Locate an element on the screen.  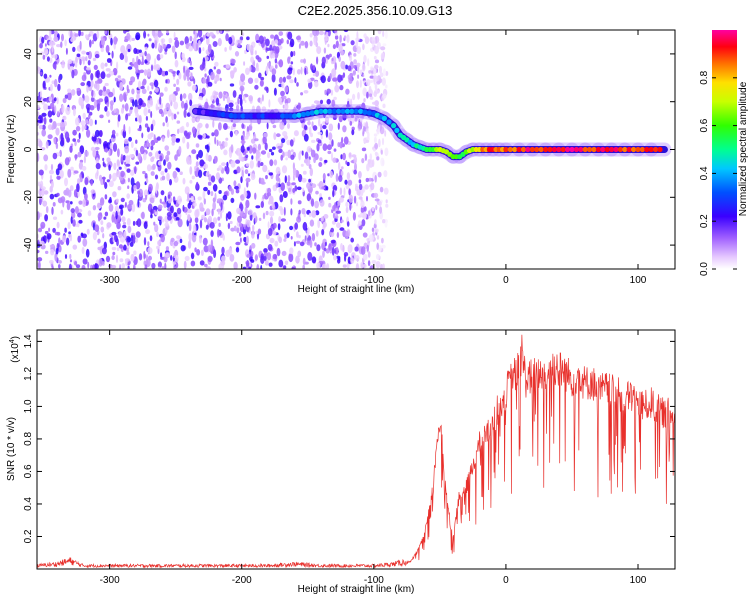
snr-y-scale-exponent: 4 is located at coordinates (12, 341).